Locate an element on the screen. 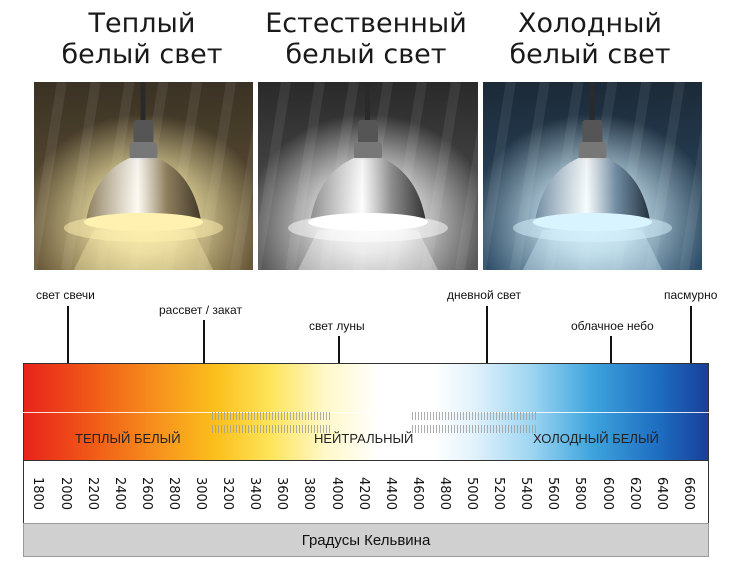 This screenshot has height=567, width=735. lamp-photo-neutral is located at coordinates (368, 176).